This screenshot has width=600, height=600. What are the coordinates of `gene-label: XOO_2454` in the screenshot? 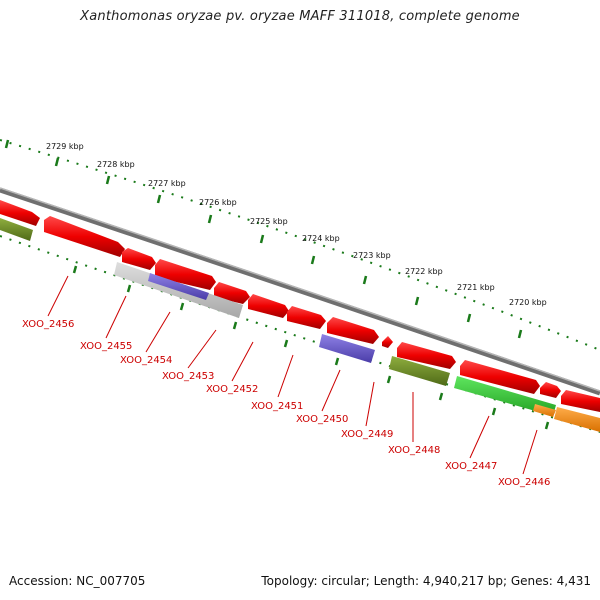 It's located at (146, 360).